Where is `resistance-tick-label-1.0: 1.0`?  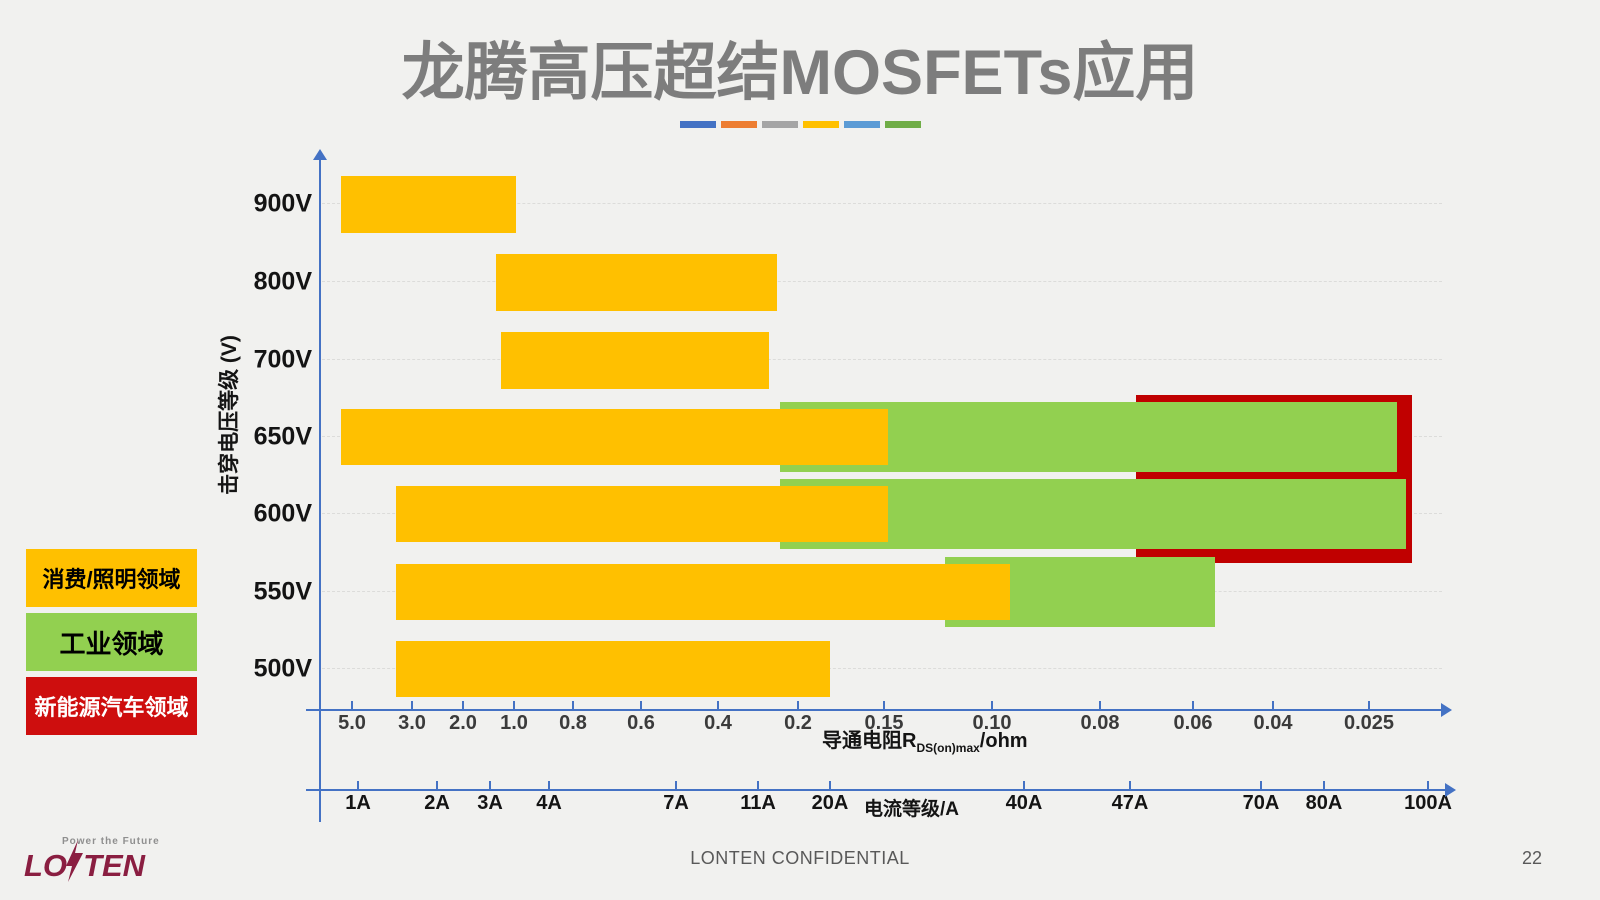 resistance-tick-label-1.0: 1.0 is located at coordinates (514, 723).